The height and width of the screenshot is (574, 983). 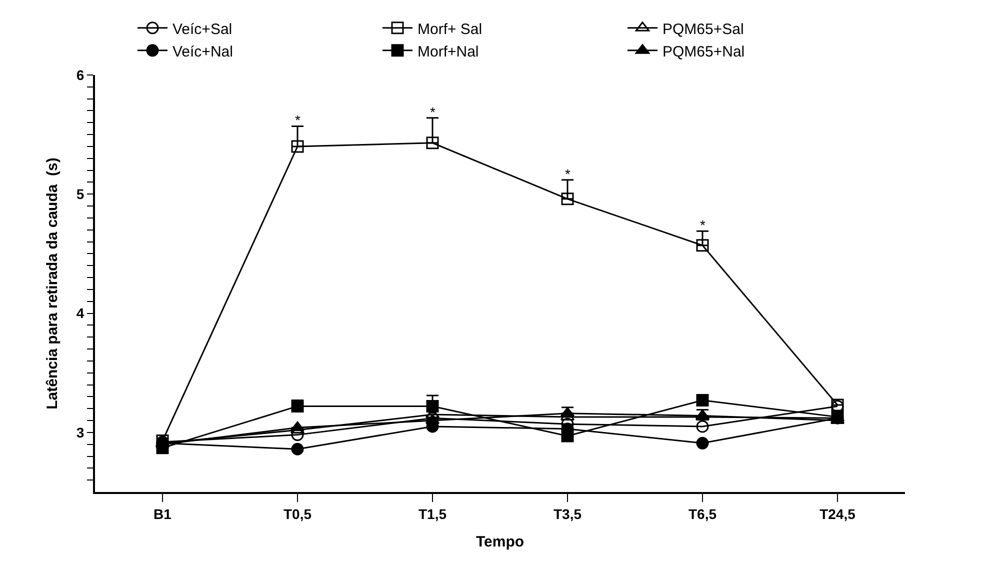 I want to click on legend-label: Morf+Nal, so click(x=448, y=51).